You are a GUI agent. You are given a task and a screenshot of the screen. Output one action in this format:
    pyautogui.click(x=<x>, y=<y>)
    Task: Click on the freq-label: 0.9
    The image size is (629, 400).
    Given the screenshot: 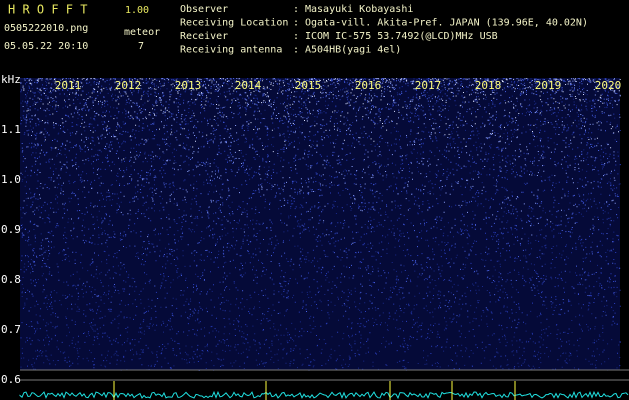 What is the action you would take?
    pyautogui.click(x=11, y=229)
    